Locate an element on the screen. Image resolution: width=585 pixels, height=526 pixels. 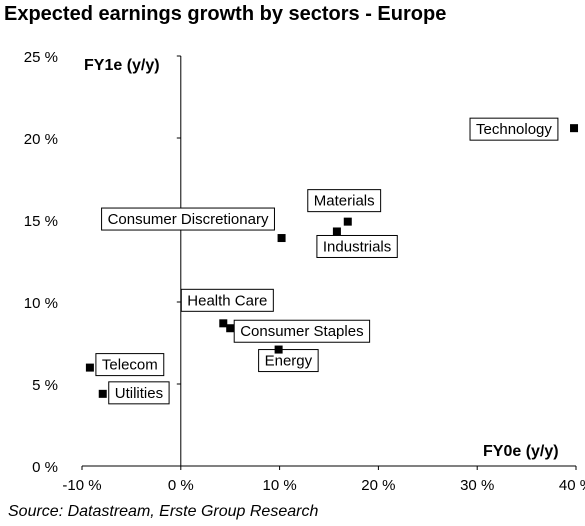
point-label: Consumer Discretionary is located at coordinates (188, 219).